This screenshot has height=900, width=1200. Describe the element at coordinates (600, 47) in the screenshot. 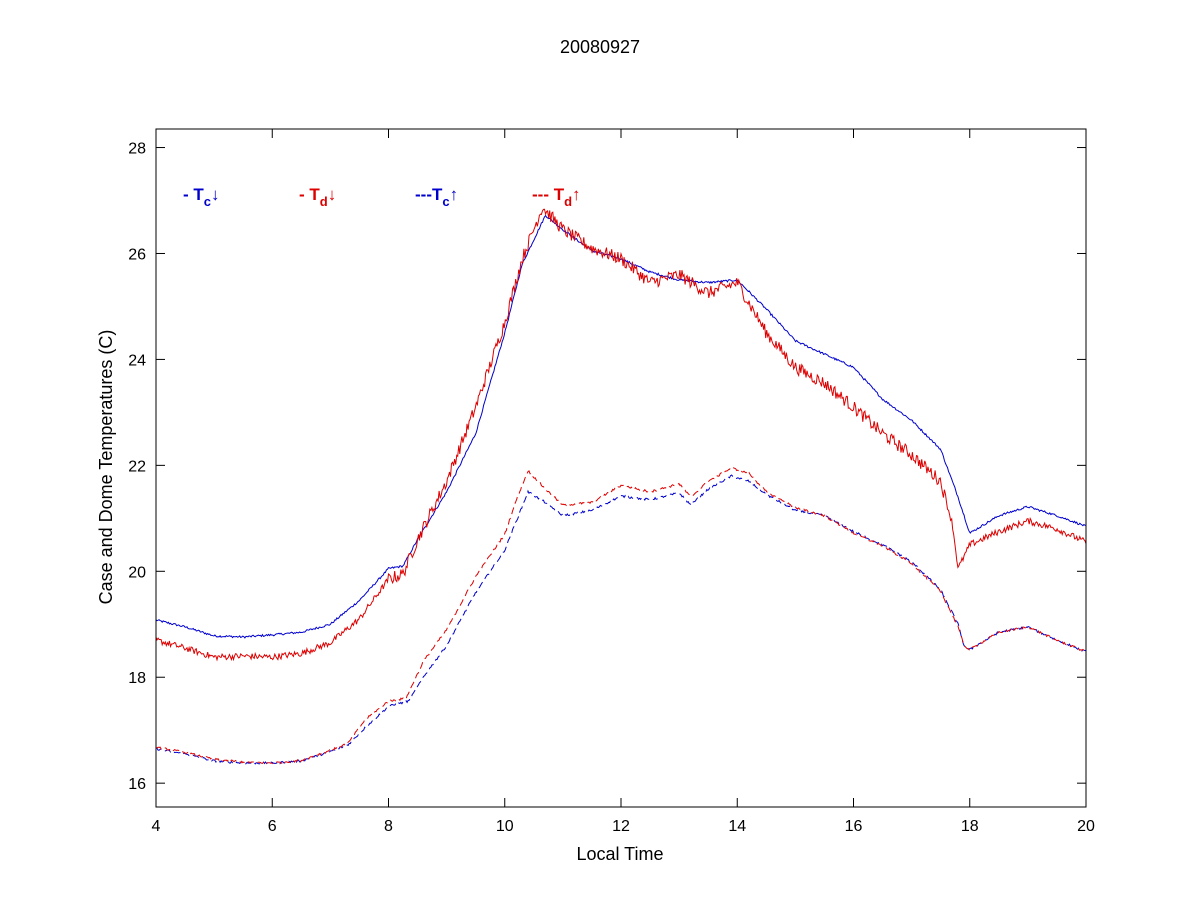

I see `chart-title: 20080927` at that location.